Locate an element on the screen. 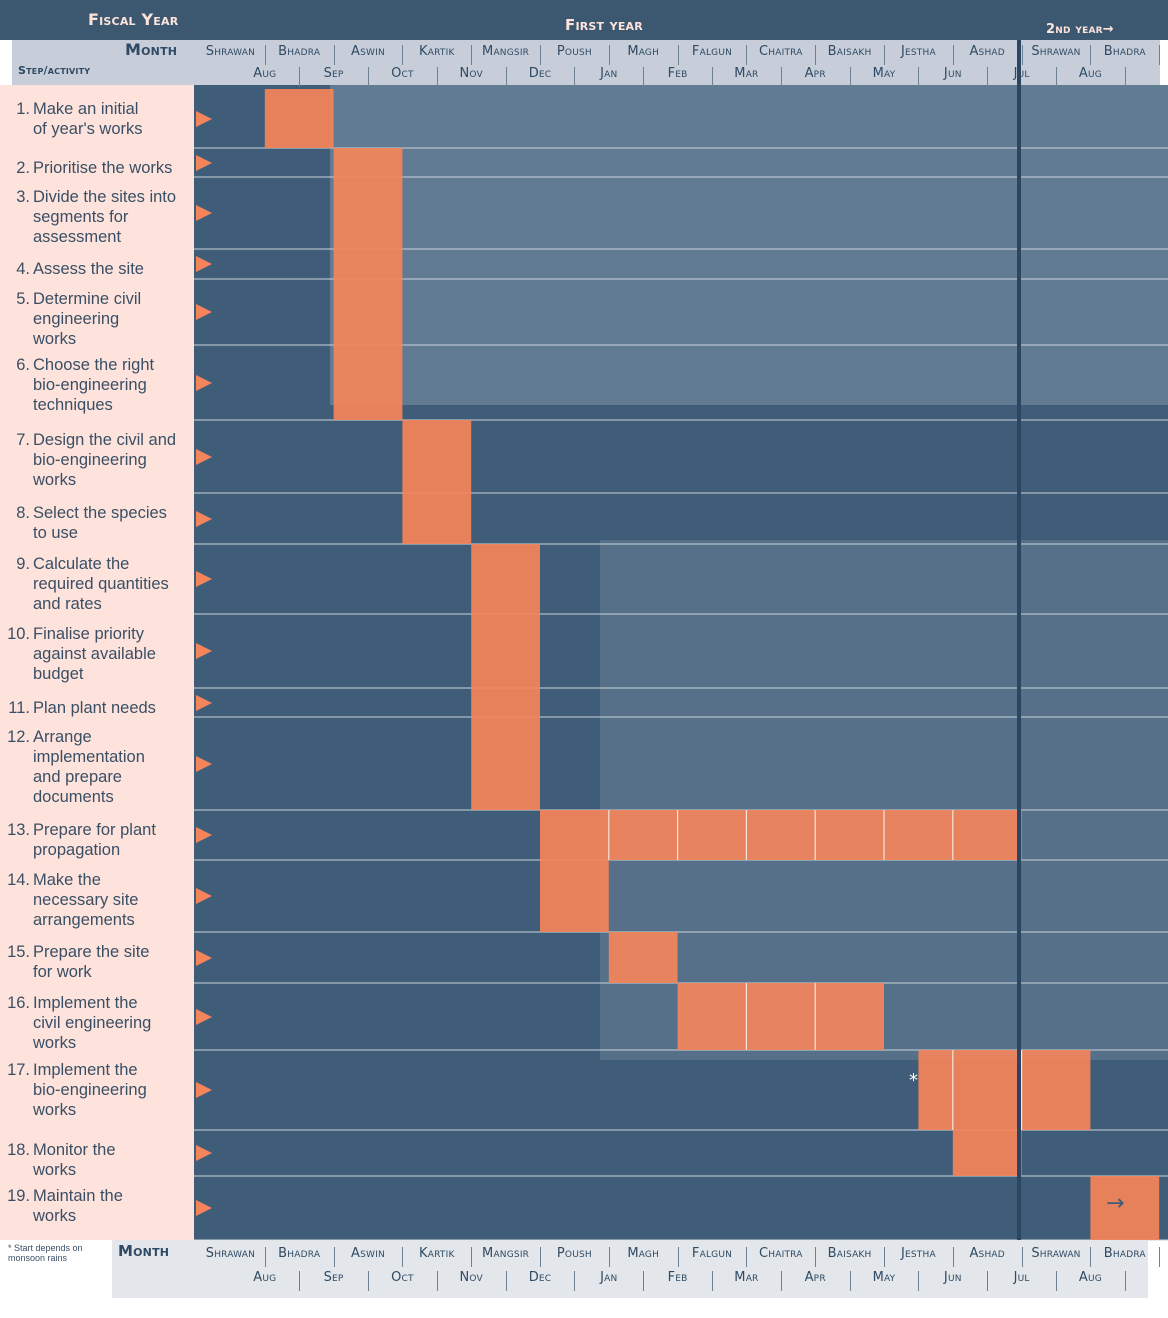 Image resolution: width=1168 pixels, height=1318 pixels. month-nepali-footer-label: Ashad is located at coordinates (987, 1253).